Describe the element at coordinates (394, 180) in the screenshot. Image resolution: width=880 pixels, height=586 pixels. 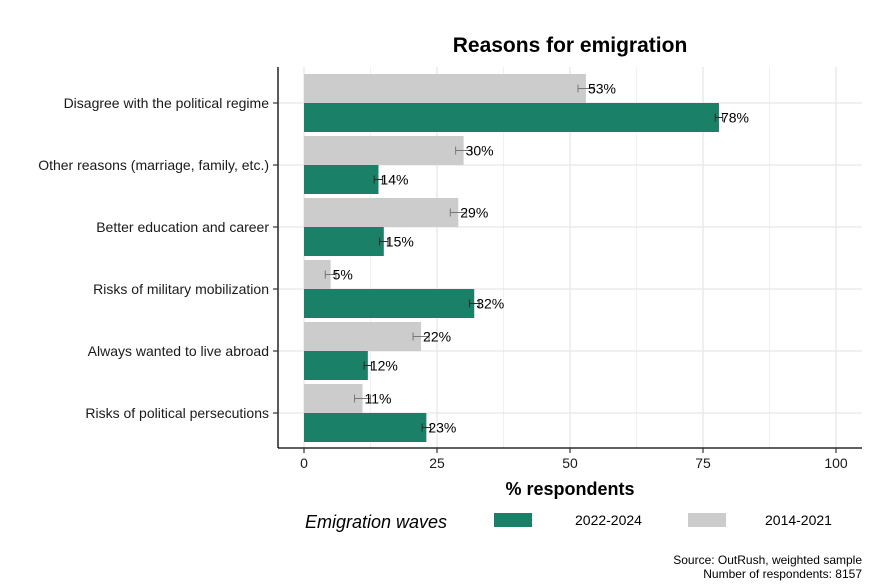
I see `data-label-2022-2024: 14%` at that location.